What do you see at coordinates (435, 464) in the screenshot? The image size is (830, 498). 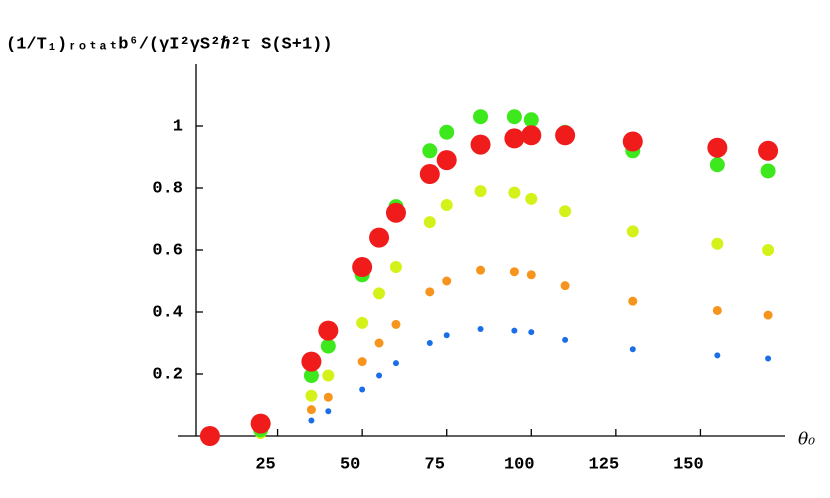 I see `x-tick-label: 75` at bounding box center [435, 464].